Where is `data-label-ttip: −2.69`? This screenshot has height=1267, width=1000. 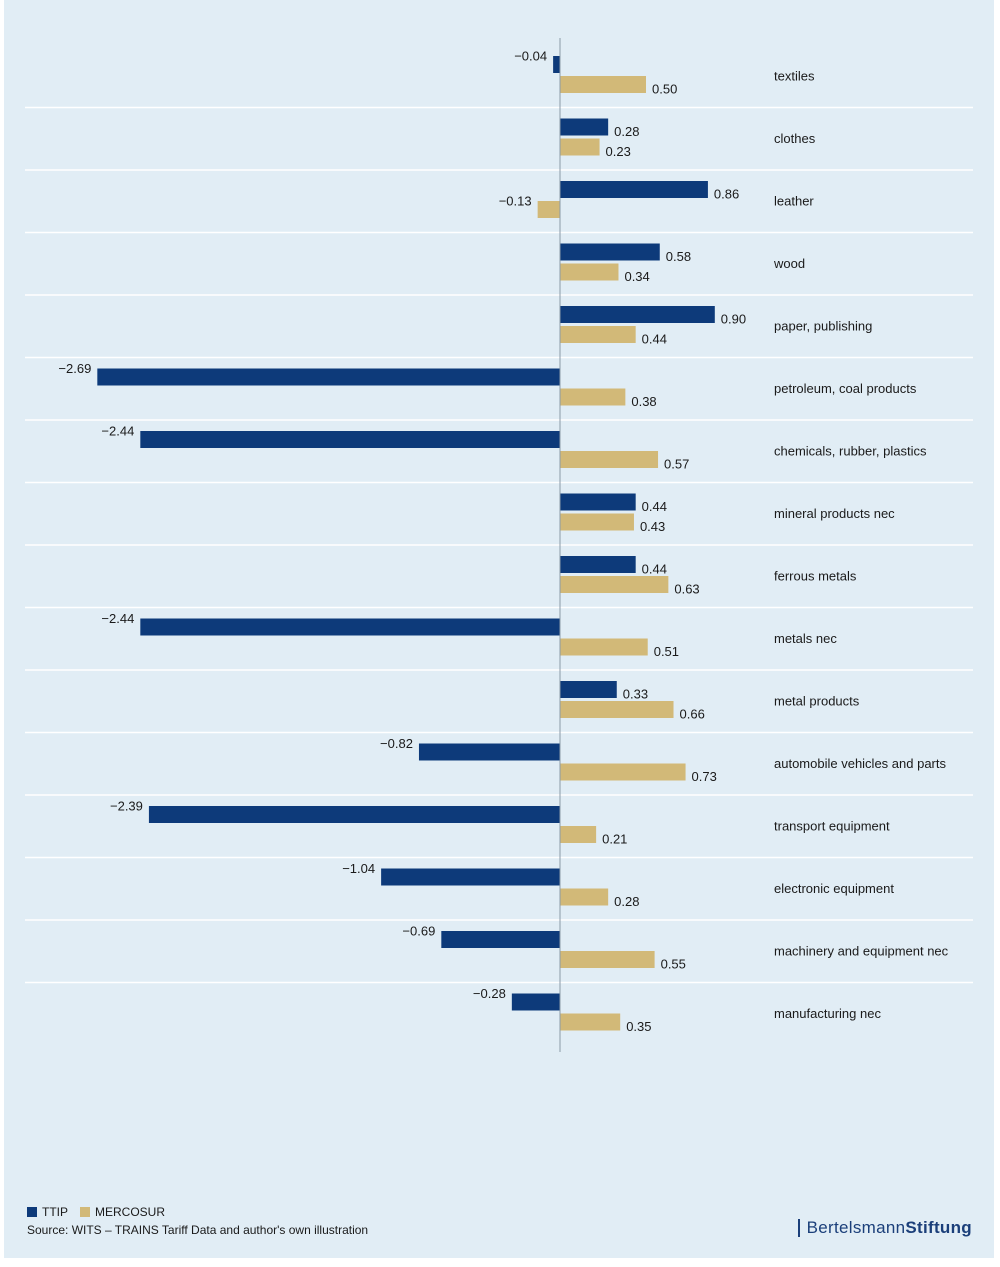 data-label-ttip: −2.69 is located at coordinates (74, 368).